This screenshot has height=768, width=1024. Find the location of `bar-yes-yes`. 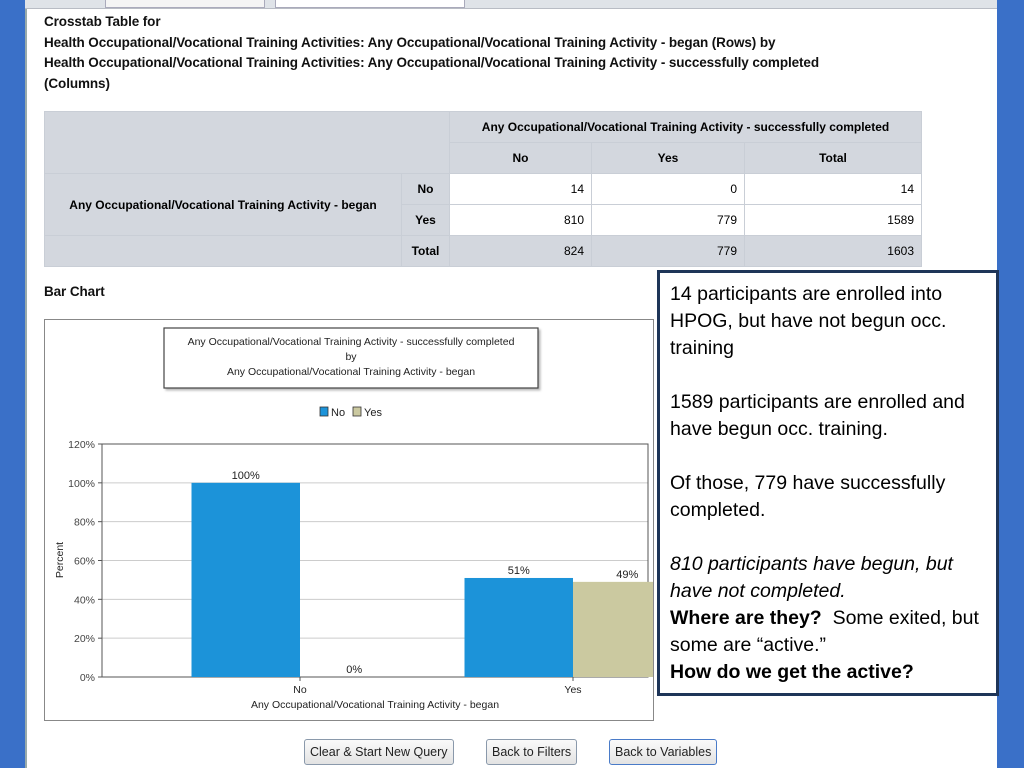

bar-yes-yes is located at coordinates (627, 629).